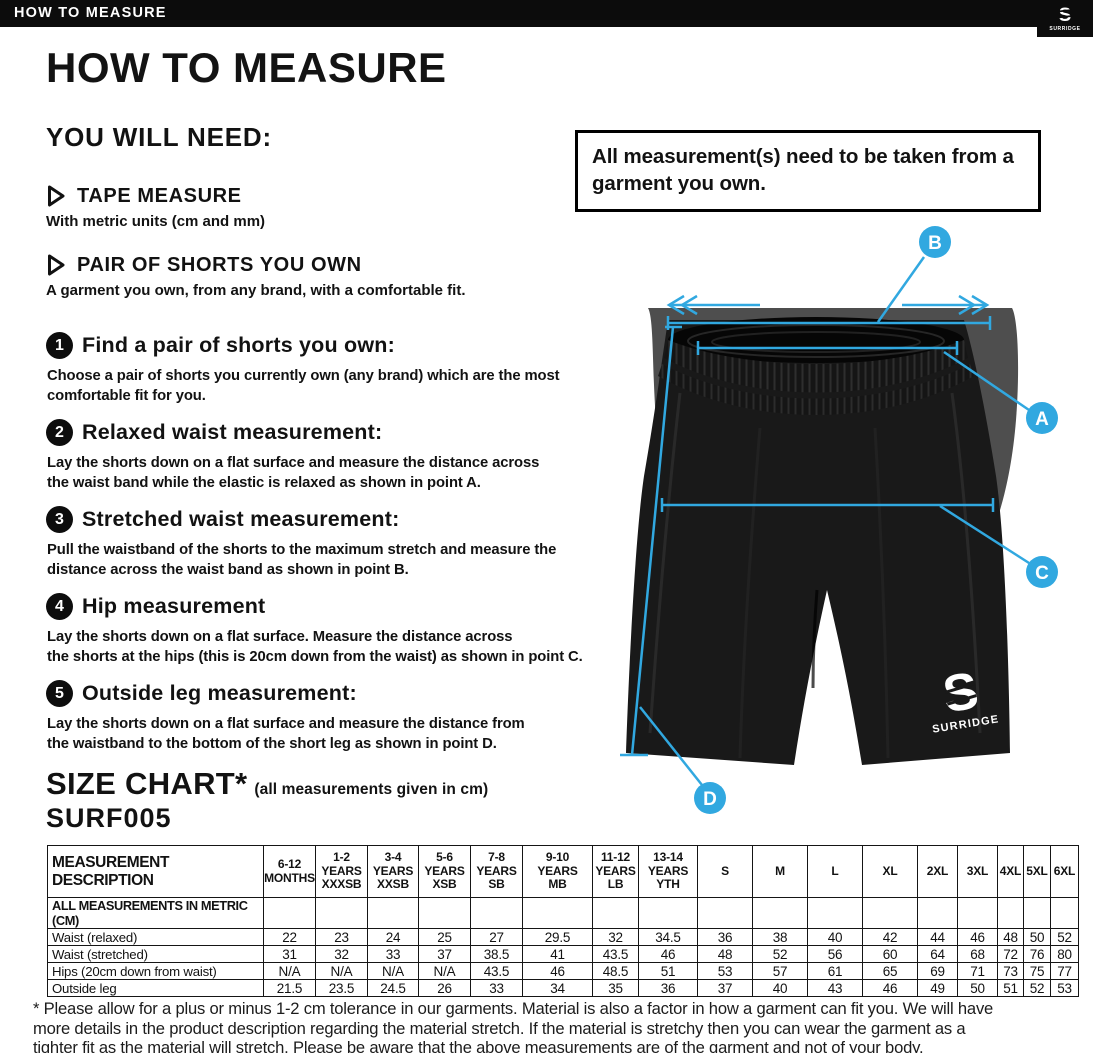 The height and width of the screenshot is (1053, 1120). Describe the element at coordinates (615, 954) in the screenshot. I see `size-value-cell: 43.5` at that location.